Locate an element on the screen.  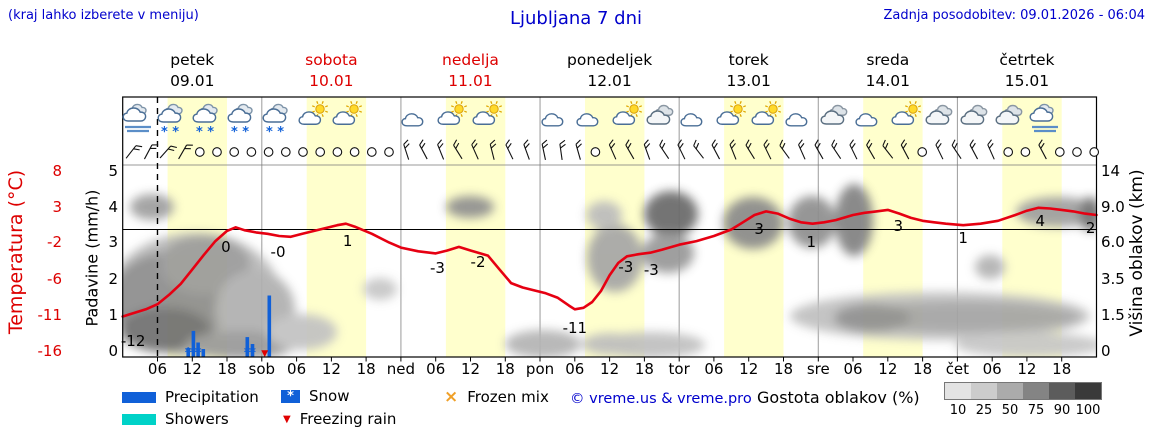
cloud-axis-tick: 0 is located at coordinates (1106, 351).